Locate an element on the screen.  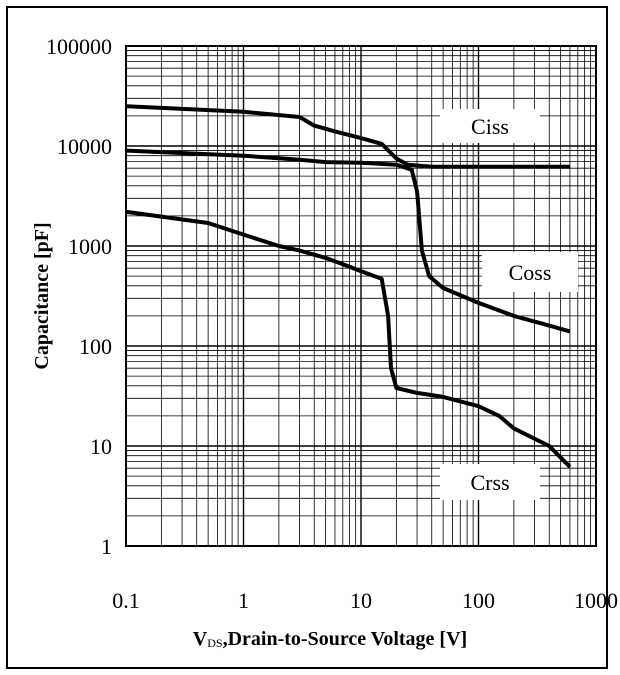
y-tick-label: 100 is located at coordinates (95, 346).